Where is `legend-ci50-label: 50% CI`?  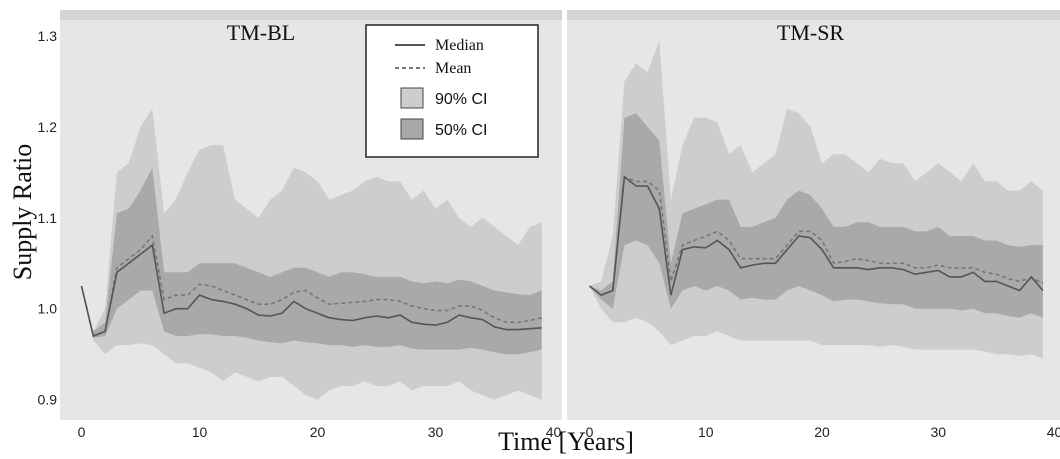 legend-ci50-label: 50% CI is located at coordinates (461, 130).